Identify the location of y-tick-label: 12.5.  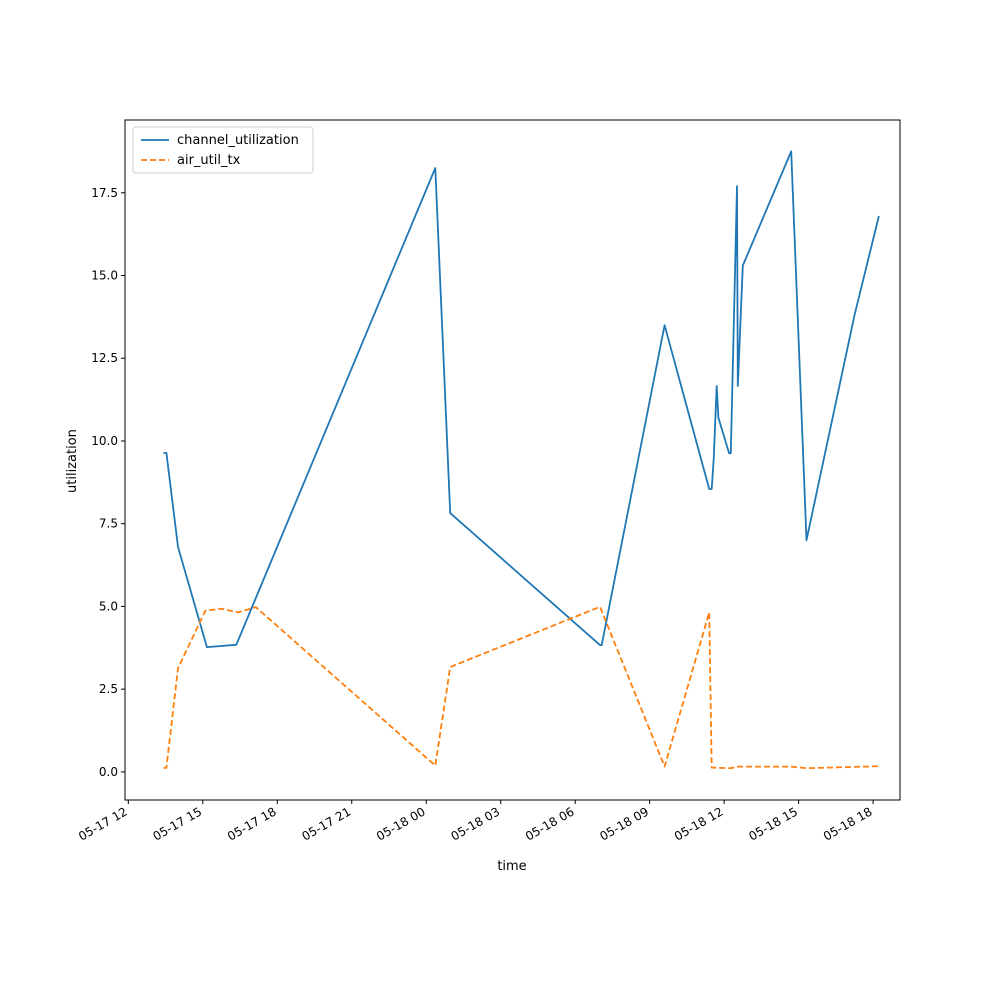
(104, 358).